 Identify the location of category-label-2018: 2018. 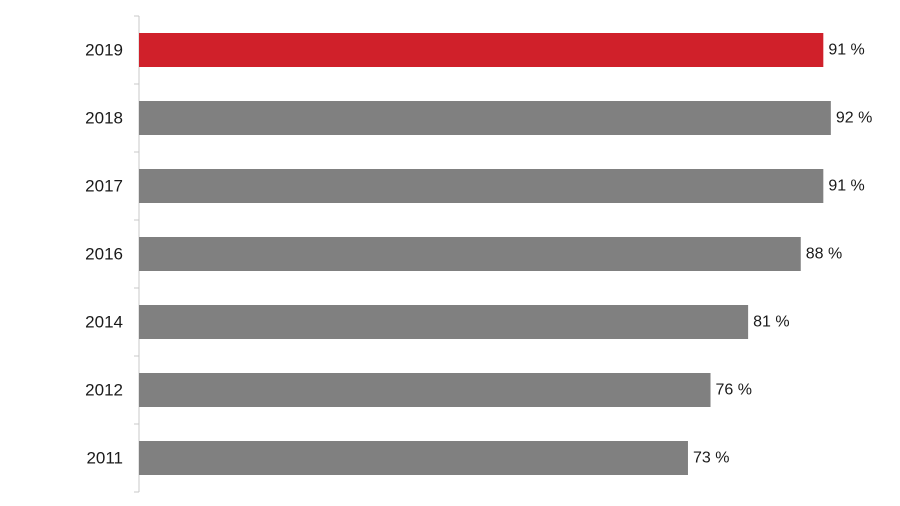
(104, 118).